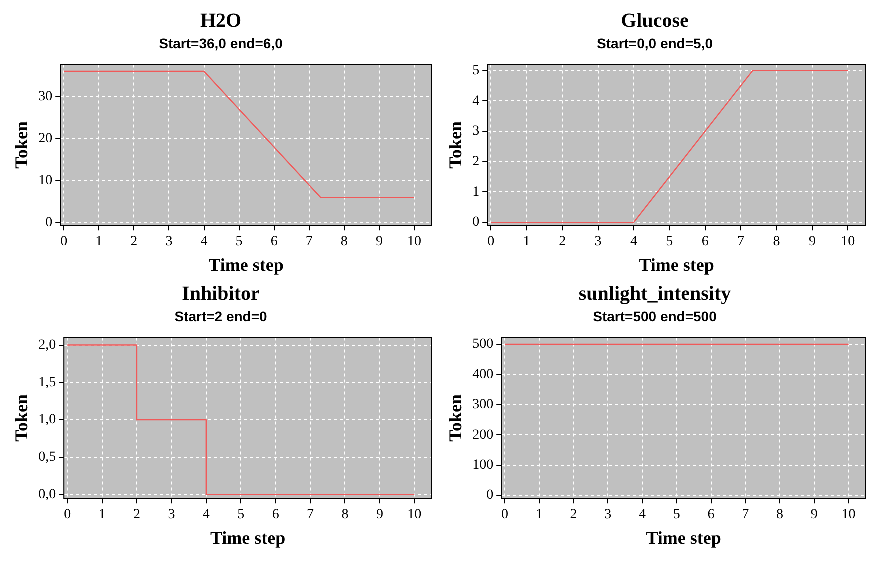 This screenshot has width=885, height=562. Describe the element at coordinates (483, 374) in the screenshot. I see `y-tick-label: 400` at that location.